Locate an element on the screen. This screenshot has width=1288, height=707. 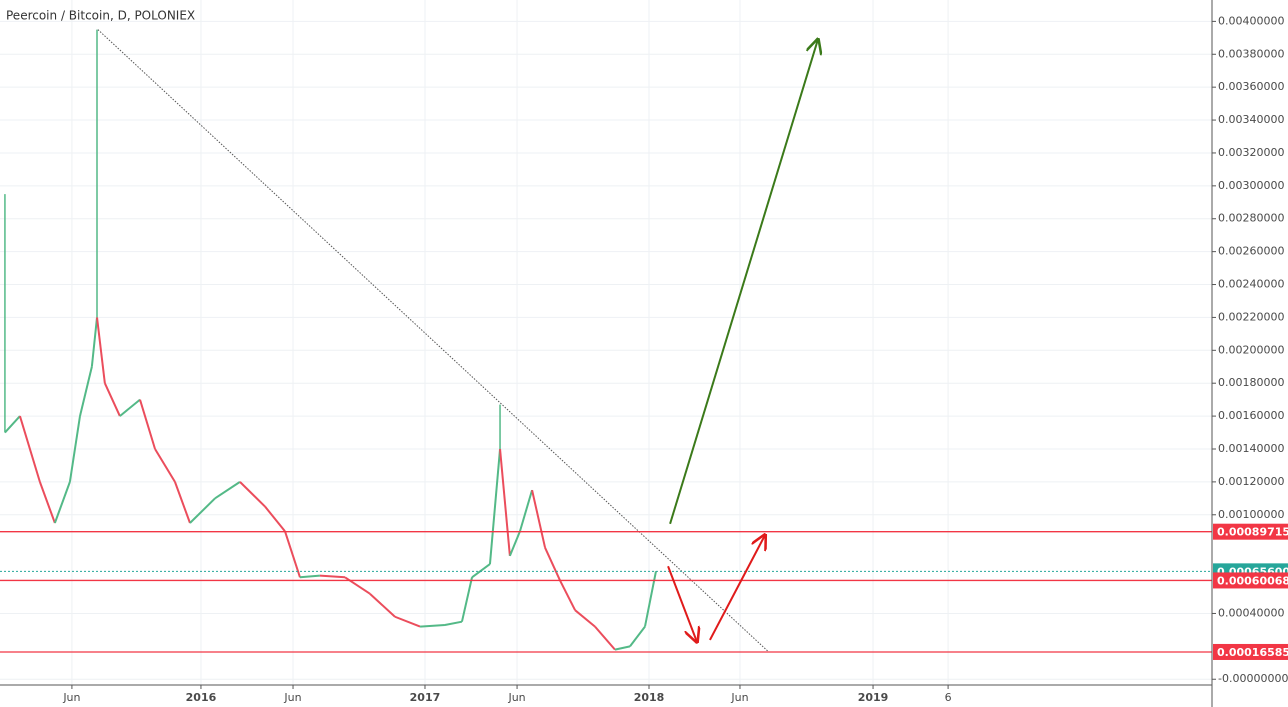
y-tick-label: 0.00260000 is located at coordinates (1251, 251).